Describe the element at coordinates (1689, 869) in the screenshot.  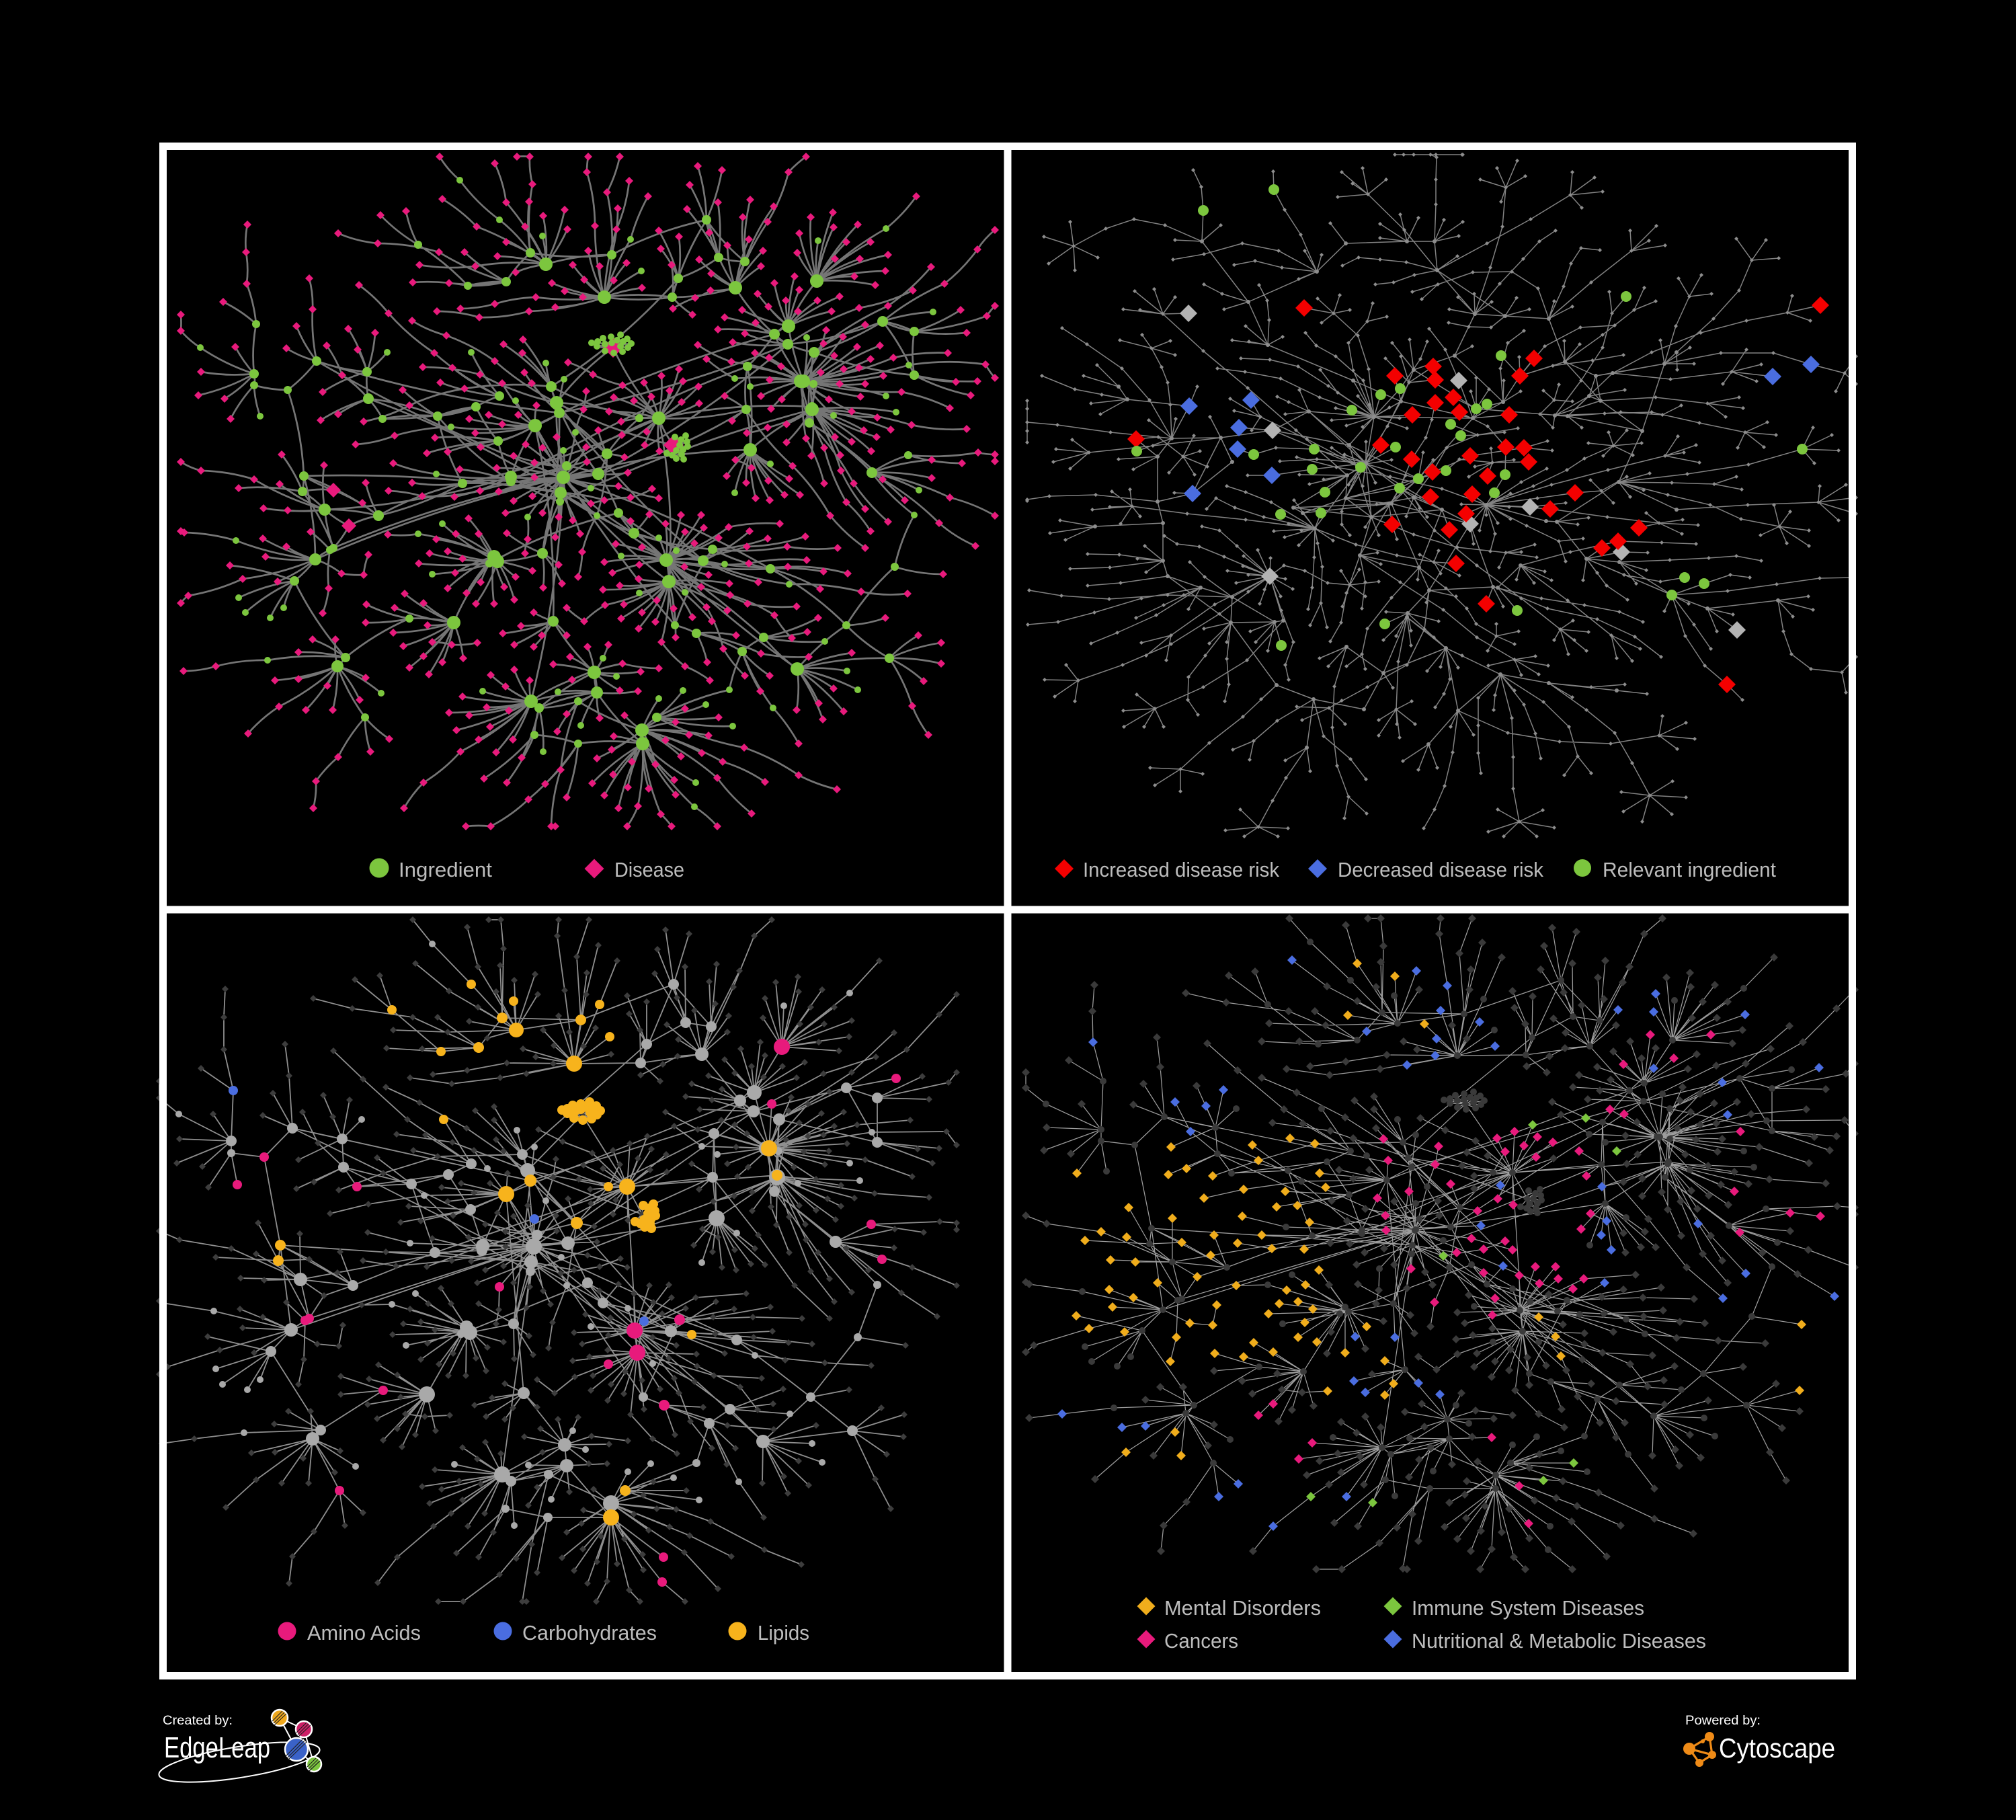
I see `svg-text: Relevant ingredient` at that location.